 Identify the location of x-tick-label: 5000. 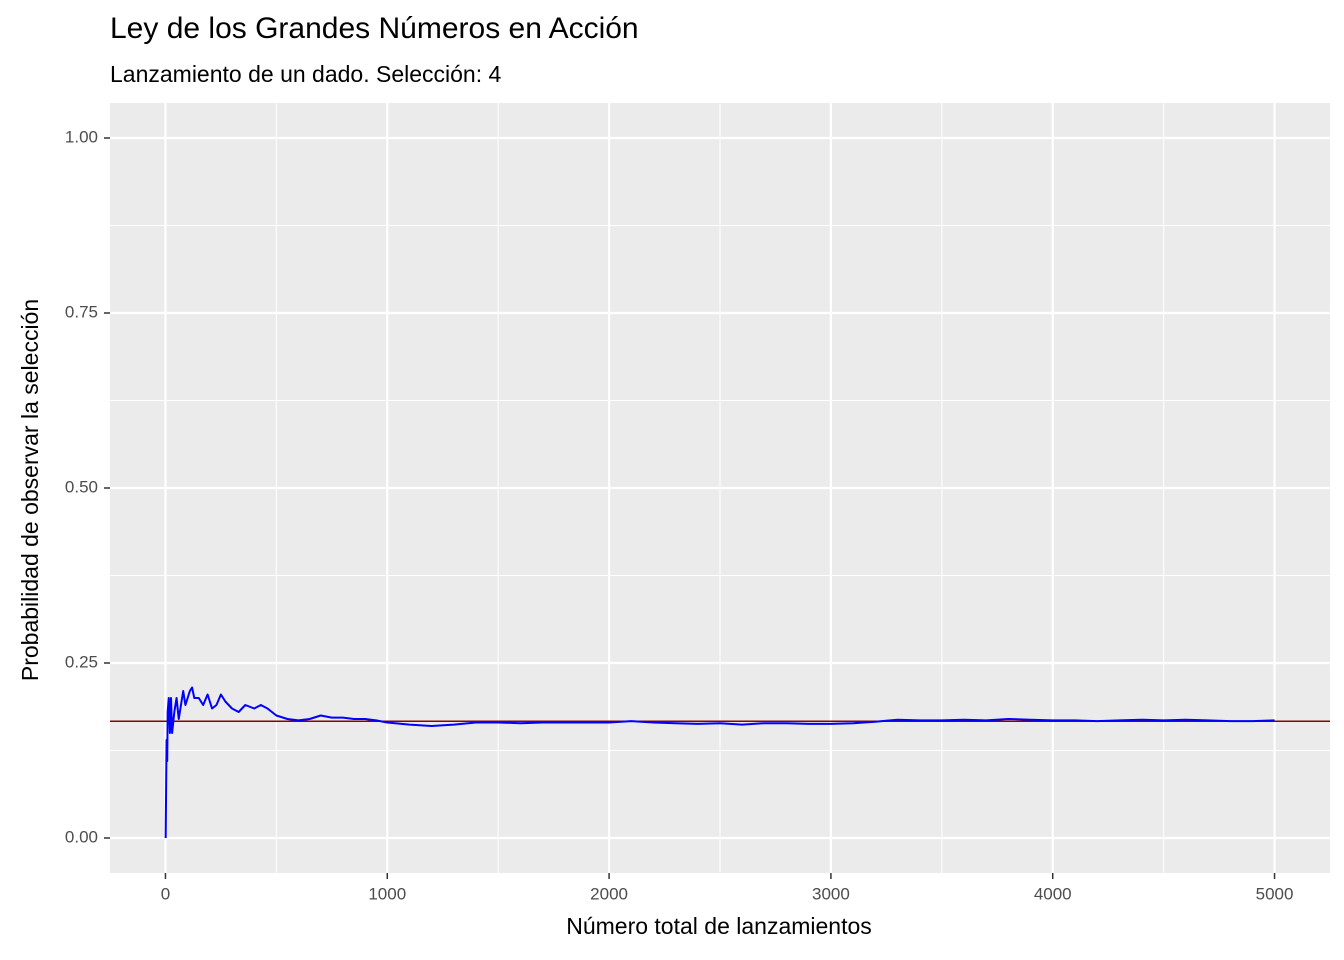
(1275, 893).